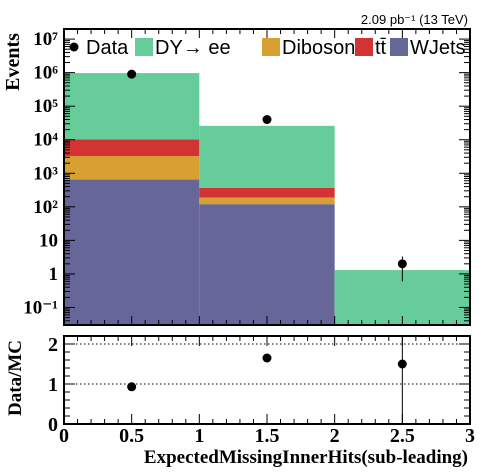 This screenshot has height=472, width=496. I want to click on y-tick-label: 10⁷, so click(45, 39).